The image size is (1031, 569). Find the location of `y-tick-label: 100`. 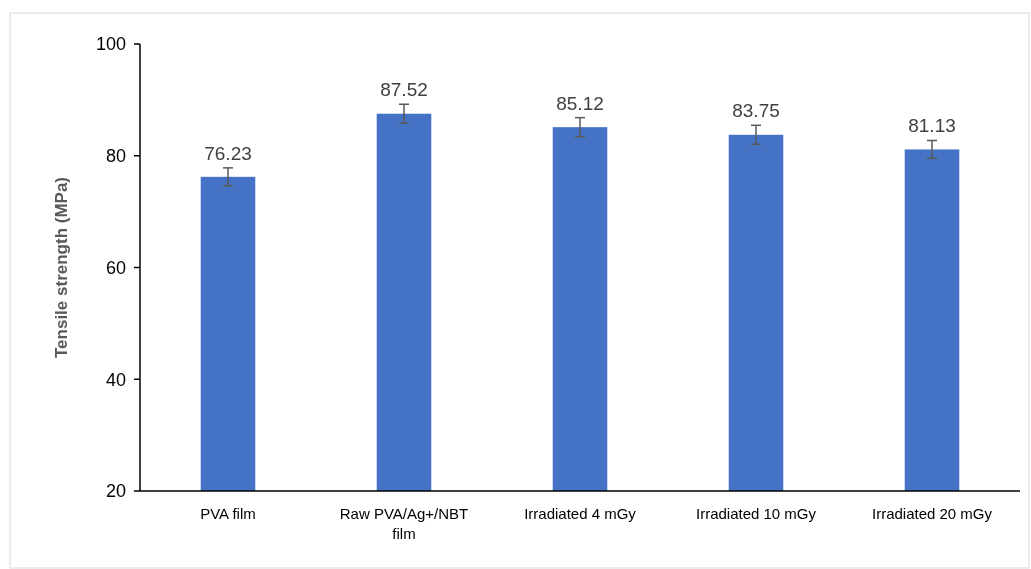

y-tick-label: 100 is located at coordinates (110, 44).